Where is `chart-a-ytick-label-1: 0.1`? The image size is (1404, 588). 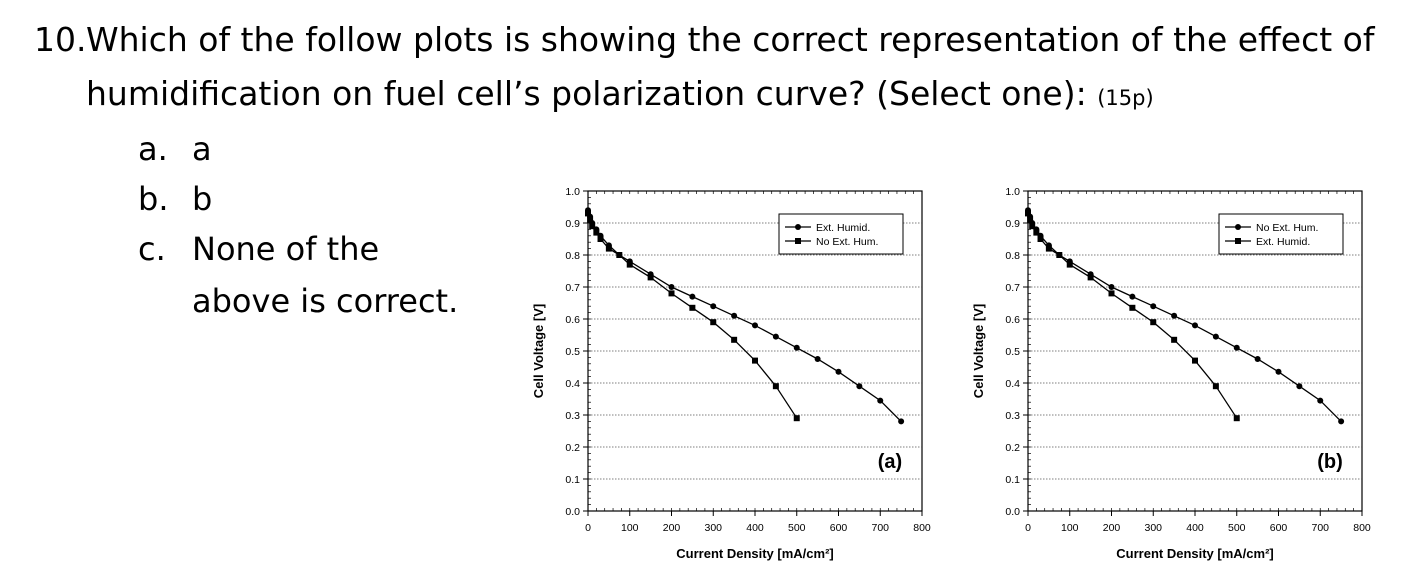
chart-a-ytick-label-1: 0.1 is located at coordinates (572, 480).